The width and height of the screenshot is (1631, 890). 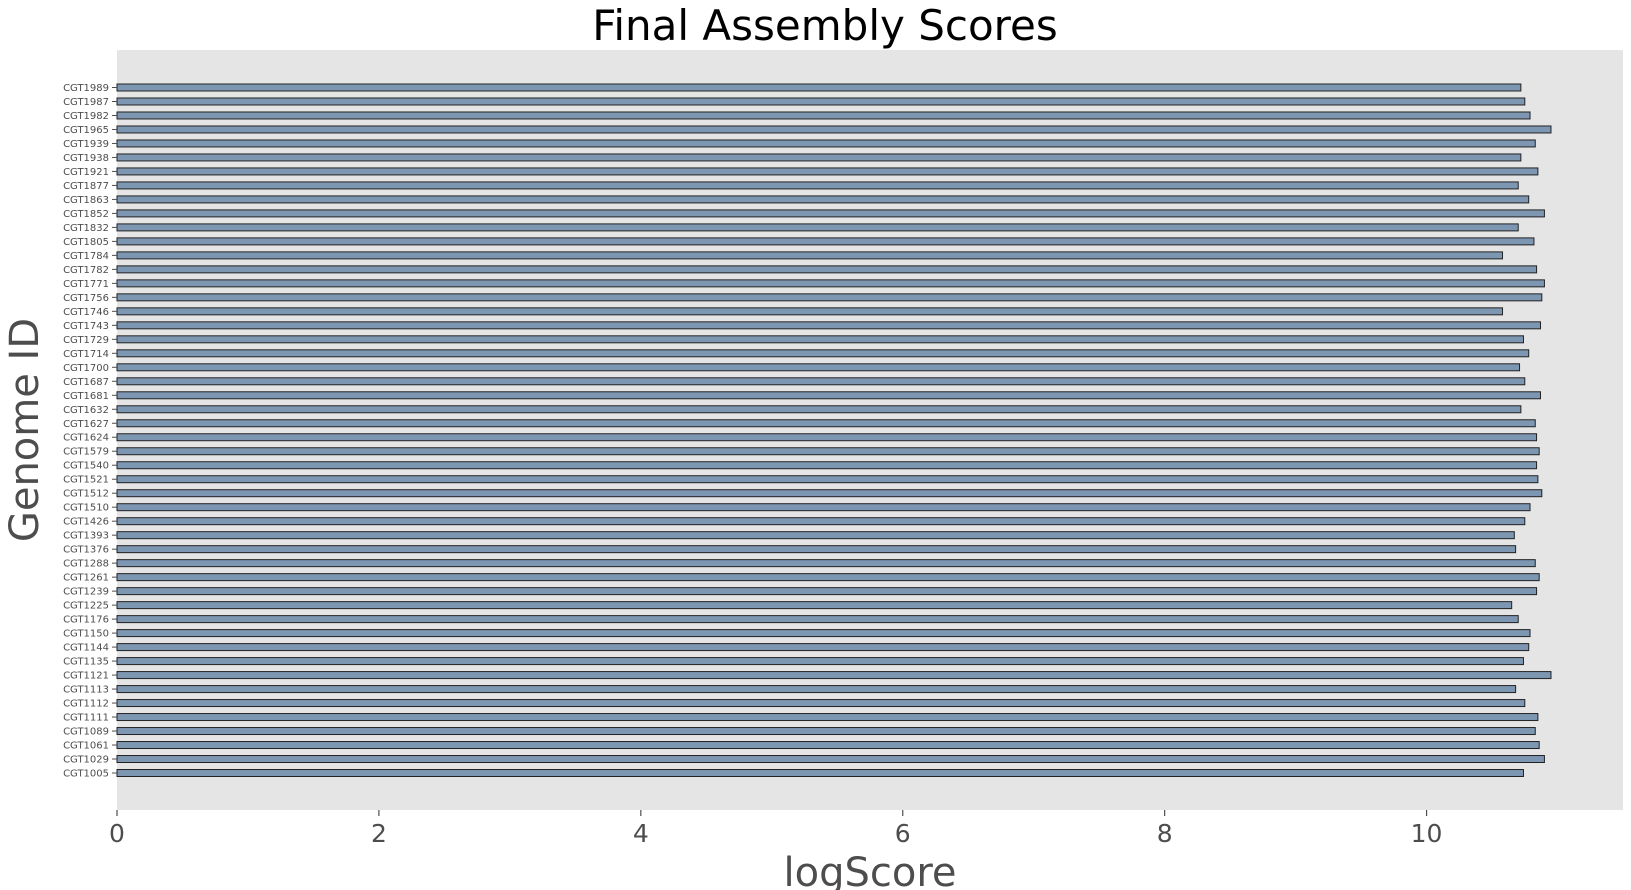 I want to click on bar-cgt1687, so click(x=821, y=381).